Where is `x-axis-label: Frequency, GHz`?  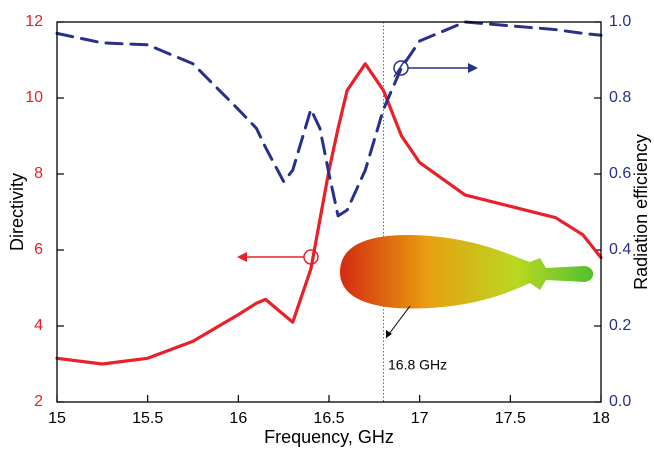 x-axis-label: Frequency, GHz is located at coordinates (329, 437).